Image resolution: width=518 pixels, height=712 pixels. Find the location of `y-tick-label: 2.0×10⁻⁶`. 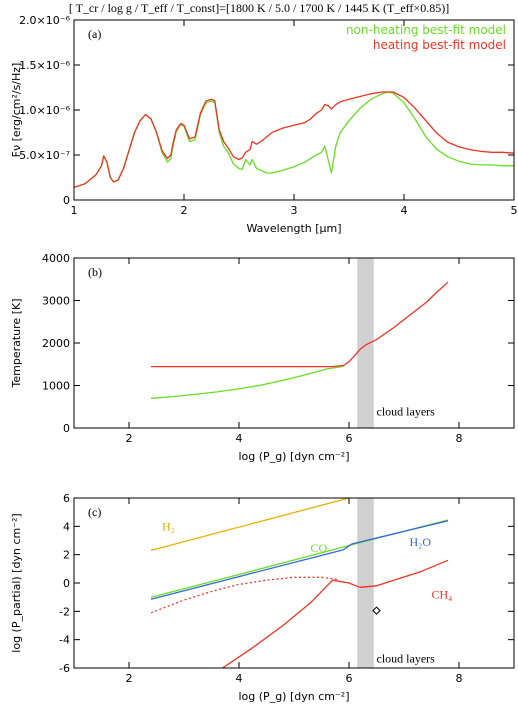

y-tick-label: 2.0×10⁻⁶ is located at coordinates (45, 20).